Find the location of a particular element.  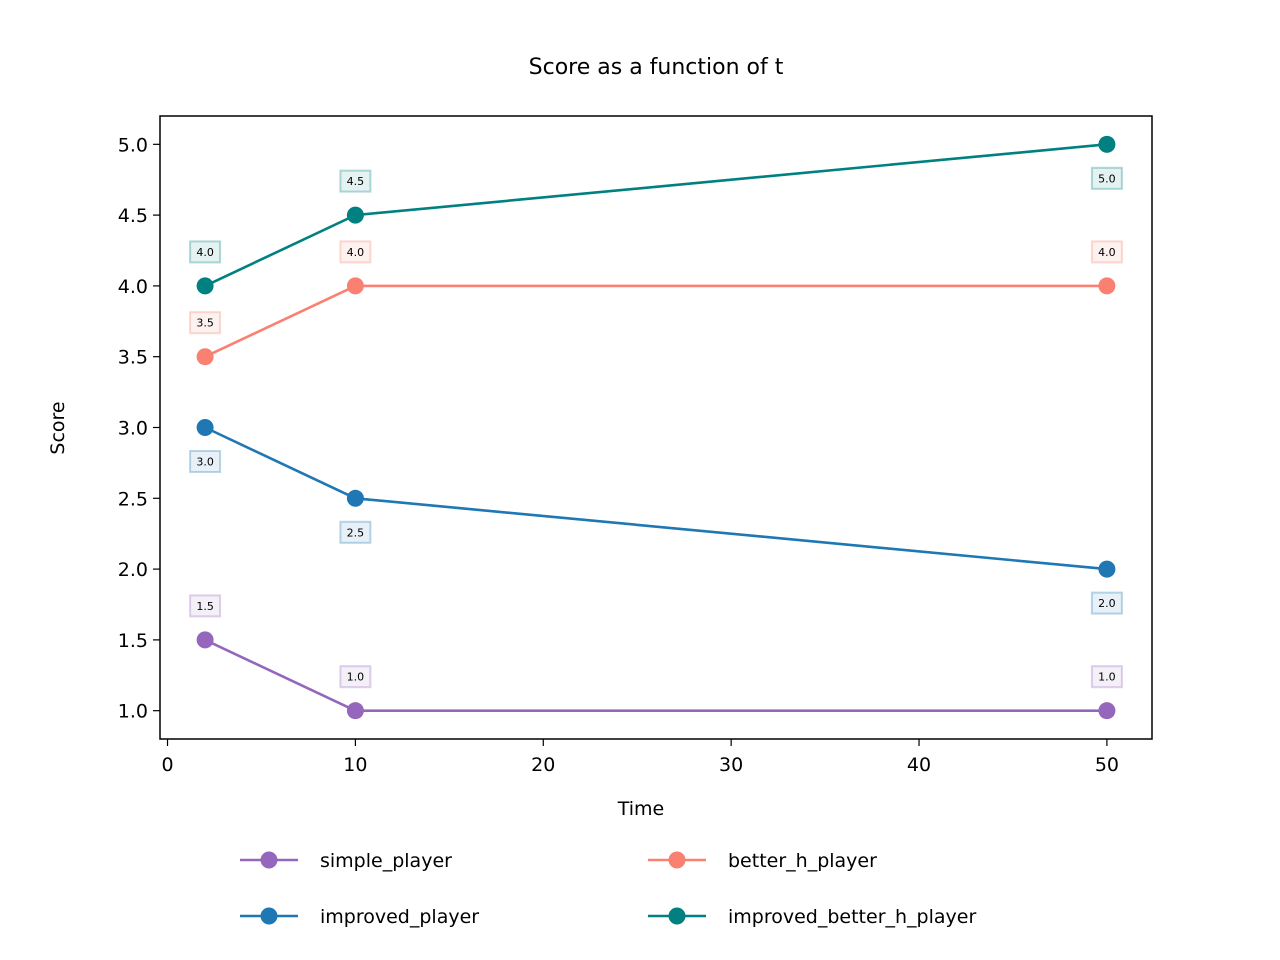

y-tick-label: 4.0 is located at coordinates (133, 287).